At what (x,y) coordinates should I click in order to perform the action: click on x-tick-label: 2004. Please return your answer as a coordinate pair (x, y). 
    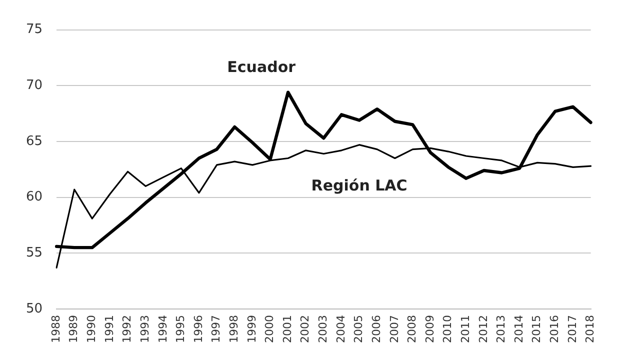
    Looking at the image, I should click on (341, 329).